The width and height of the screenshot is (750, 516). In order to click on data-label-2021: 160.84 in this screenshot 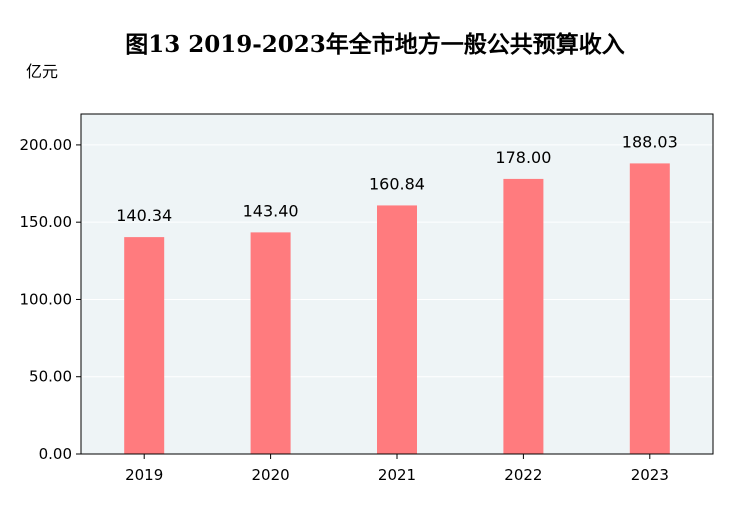, I will do `click(397, 183)`.